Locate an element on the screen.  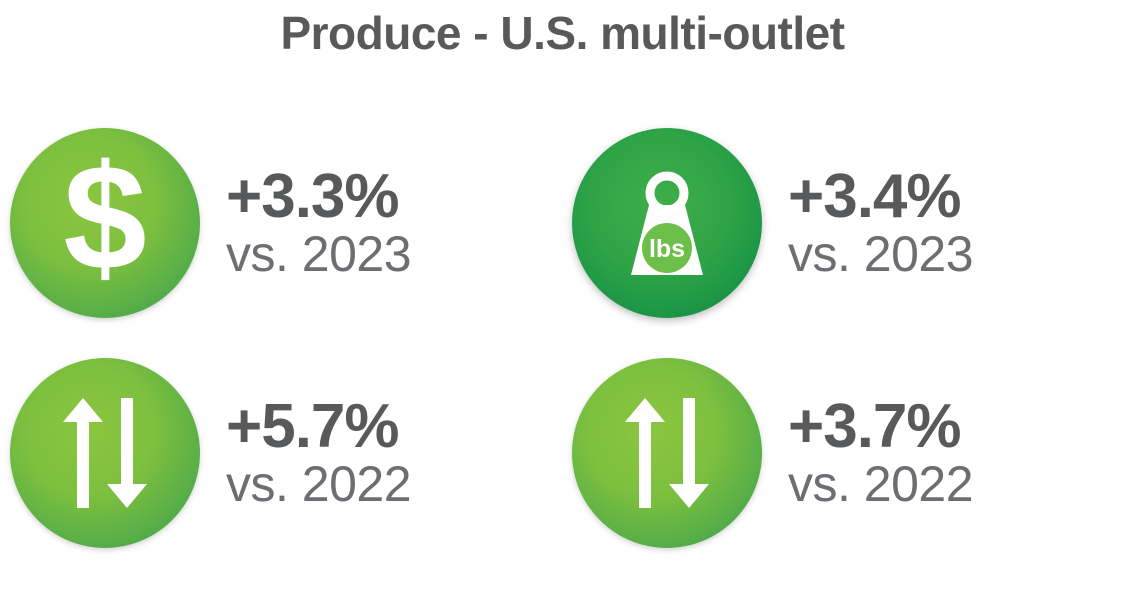
stat-value: +3.3% is located at coordinates (313, 197).